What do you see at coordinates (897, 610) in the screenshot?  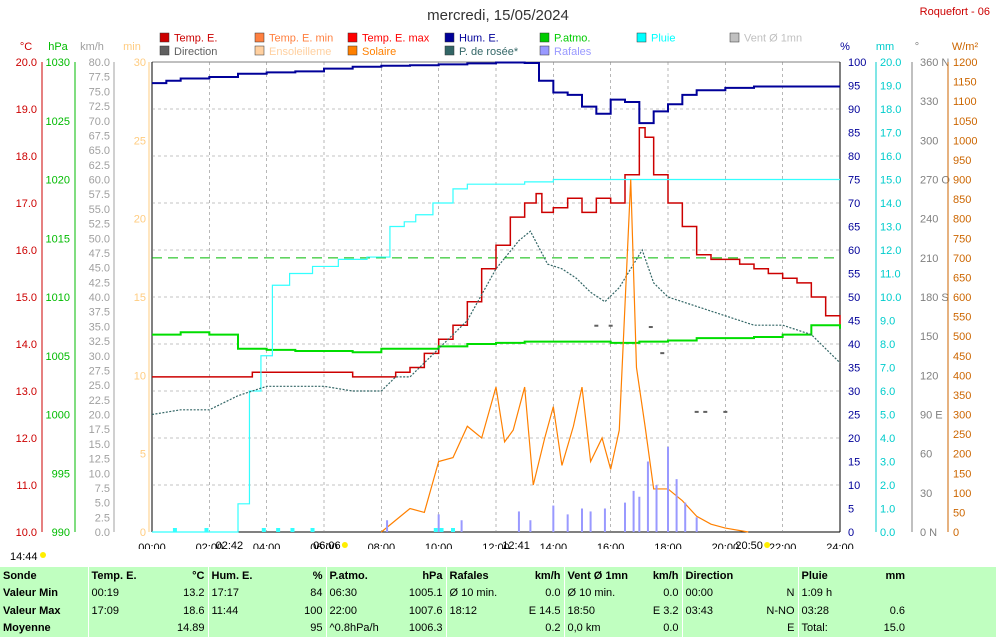 I see `stats-cell: 0.6` at bounding box center [897, 610].